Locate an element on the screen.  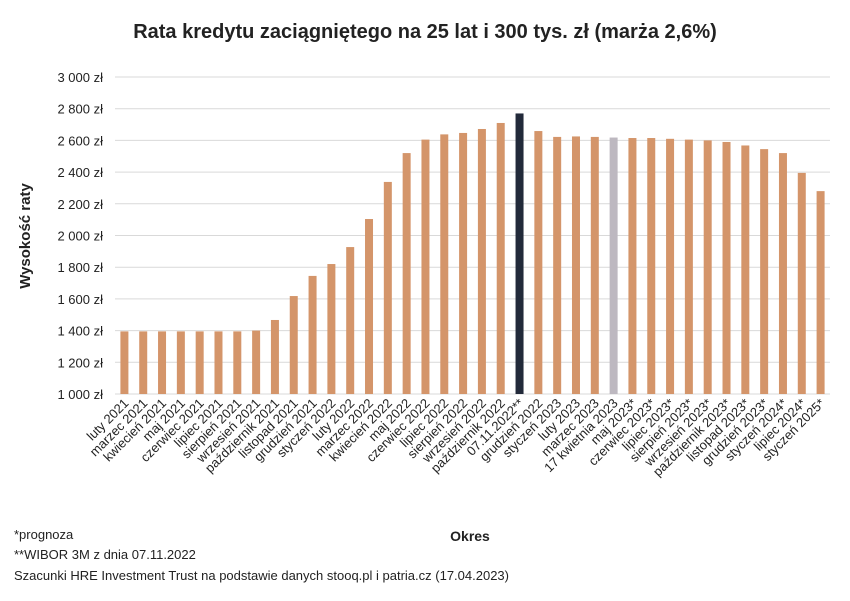
y-tick-label: 2 400 zł is located at coordinates (80, 172).